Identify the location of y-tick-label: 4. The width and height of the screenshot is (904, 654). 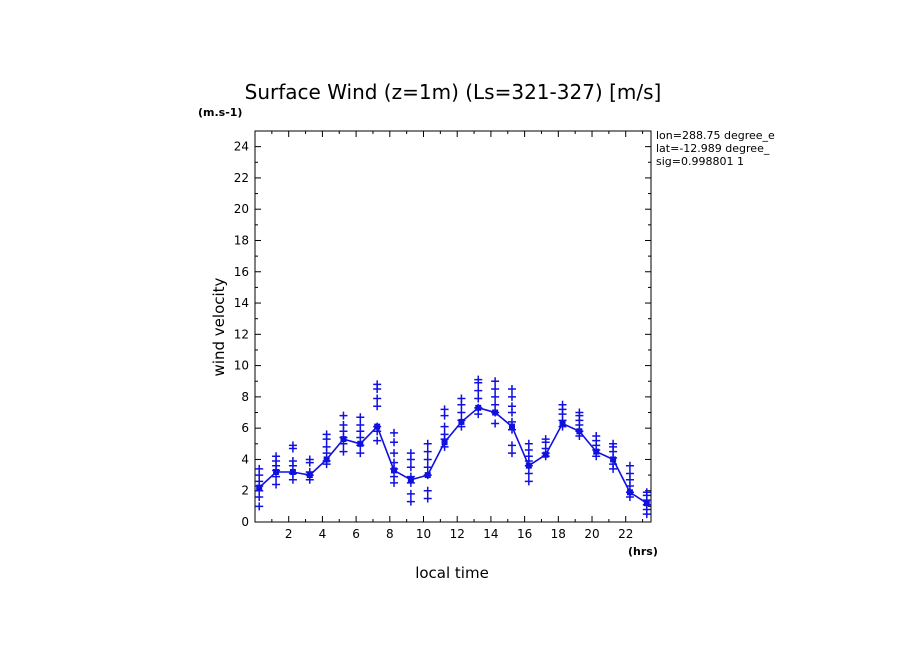
(245, 459).